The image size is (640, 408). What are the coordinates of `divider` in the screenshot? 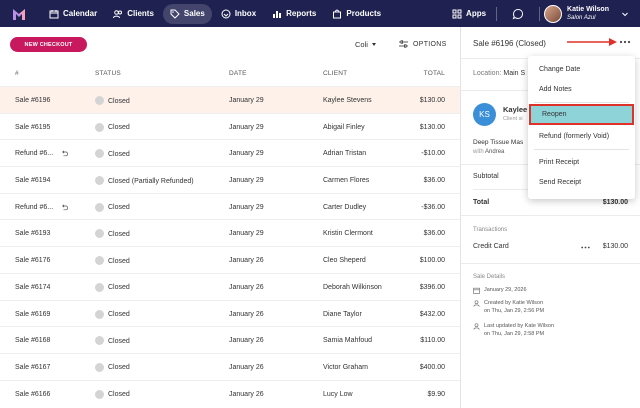 It's located at (496, 90).